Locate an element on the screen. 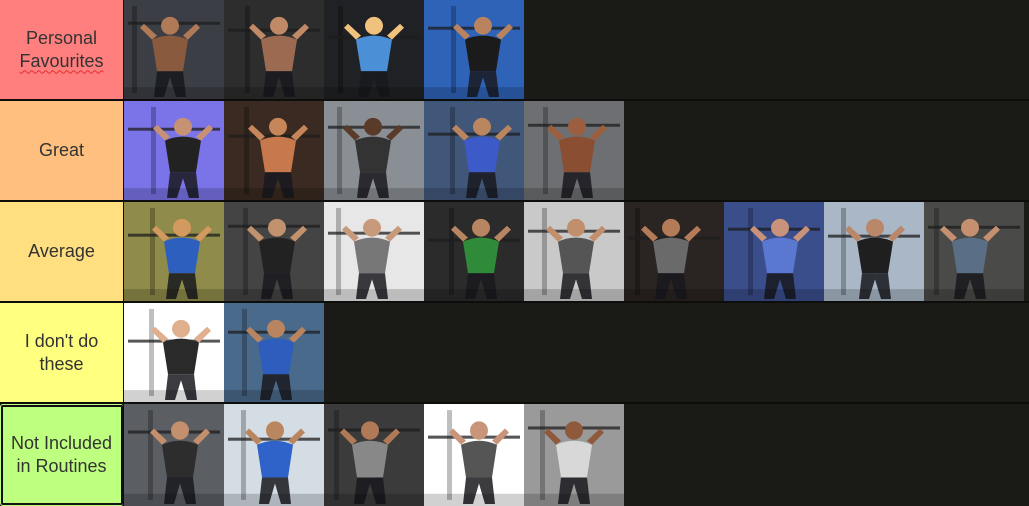 This screenshot has height=506, width=1029. tier-label-line: Average is located at coordinates (61, 251).